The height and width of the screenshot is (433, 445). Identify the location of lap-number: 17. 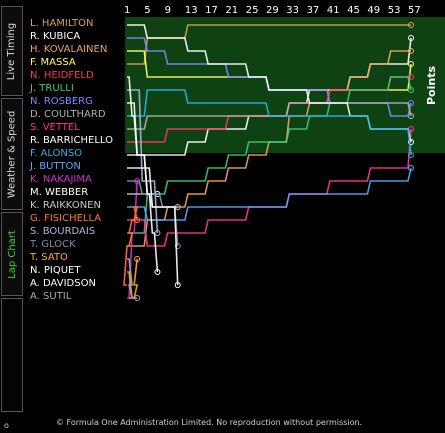
(211, 10).